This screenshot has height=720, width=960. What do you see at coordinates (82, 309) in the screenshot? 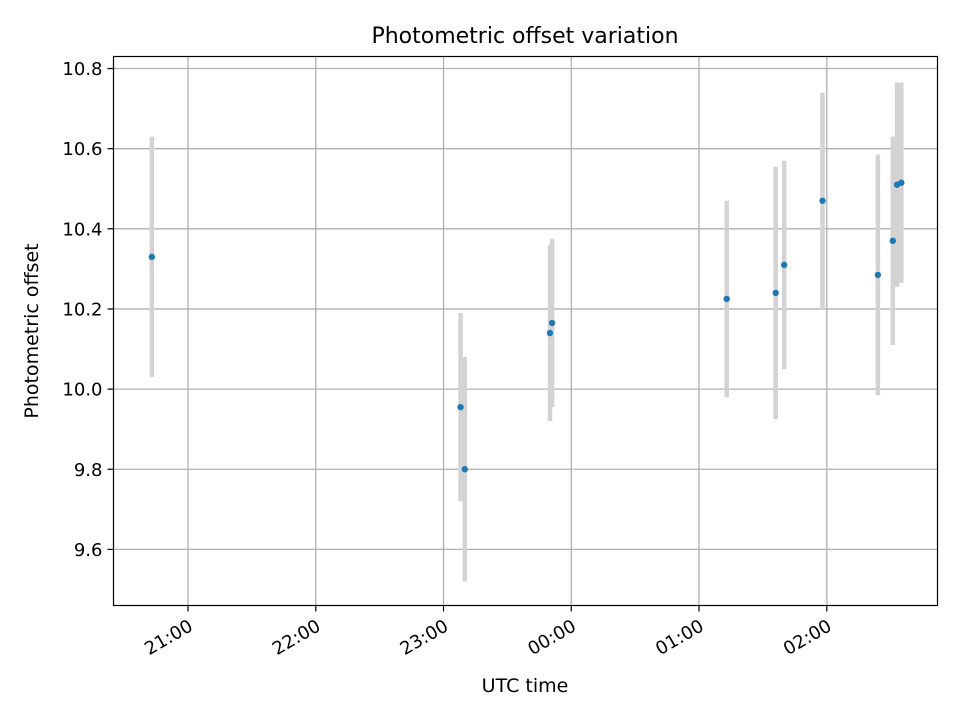
I see `y-tick-label: 10.2` at bounding box center [82, 309].